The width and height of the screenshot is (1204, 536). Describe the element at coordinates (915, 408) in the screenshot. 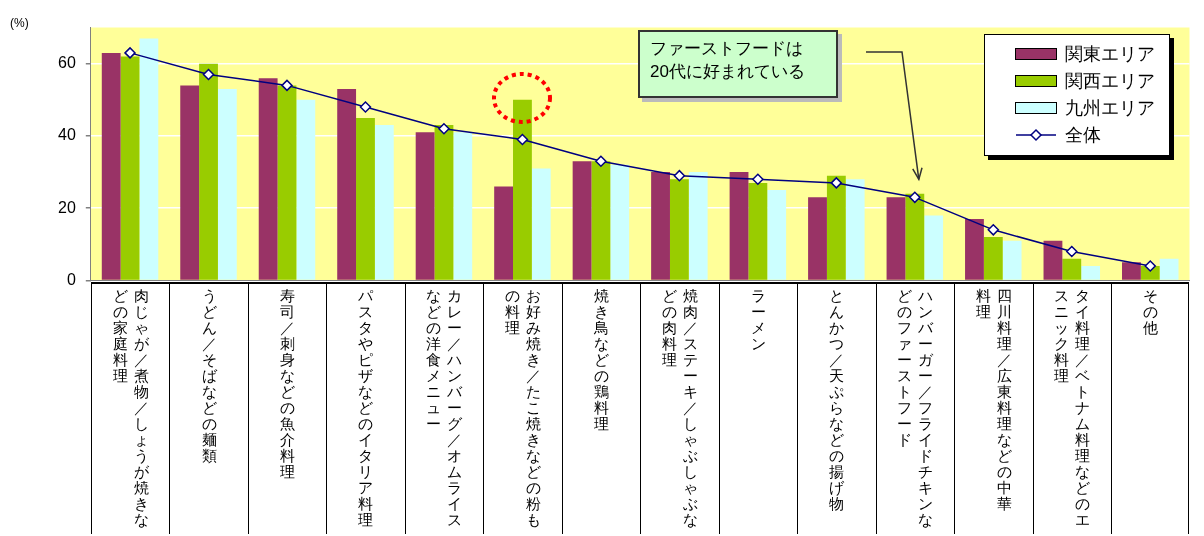

I see `category-label: ハンバーガー／フライドチキンなどのファーストフード` at that location.